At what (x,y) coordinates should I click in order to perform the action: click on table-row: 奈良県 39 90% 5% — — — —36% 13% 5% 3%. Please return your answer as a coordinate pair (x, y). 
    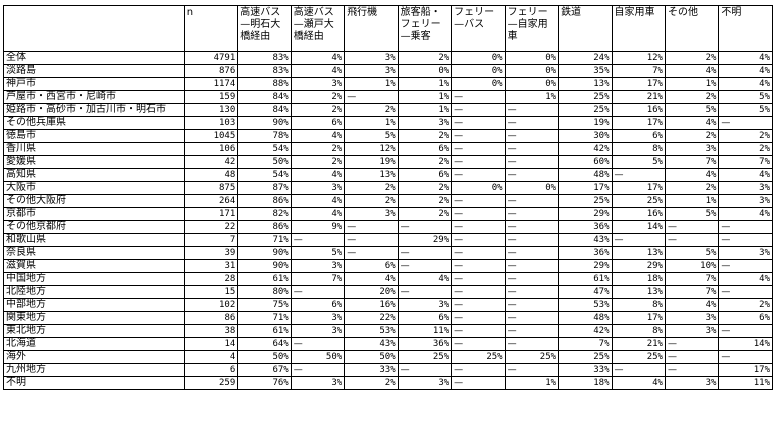
    Looking at the image, I should click on (388, 253).